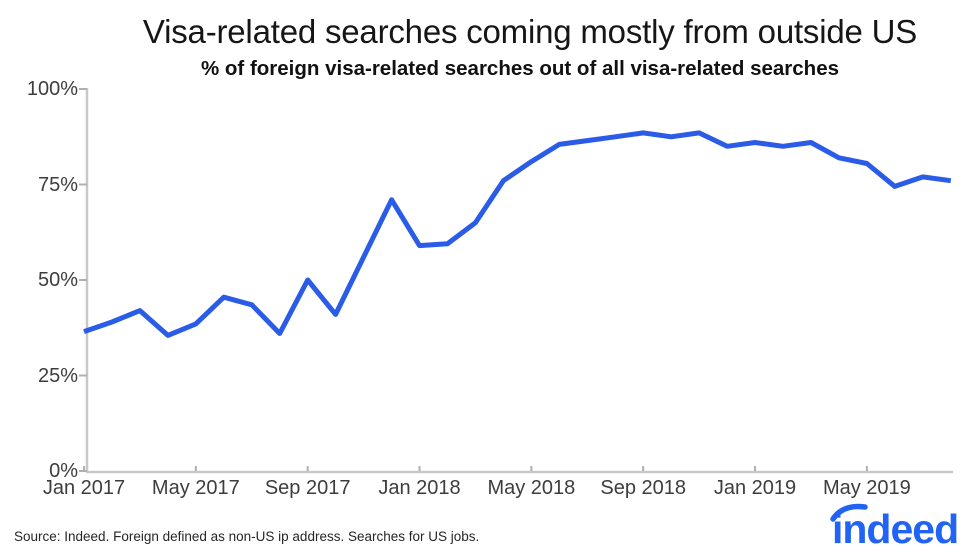 The width and height of the screenshot is (974, 552). What do you see at coordinates (755, 488) in the screenshot?
I see `x-axis-label: Jan 2019` at bounding box center [755, 488].